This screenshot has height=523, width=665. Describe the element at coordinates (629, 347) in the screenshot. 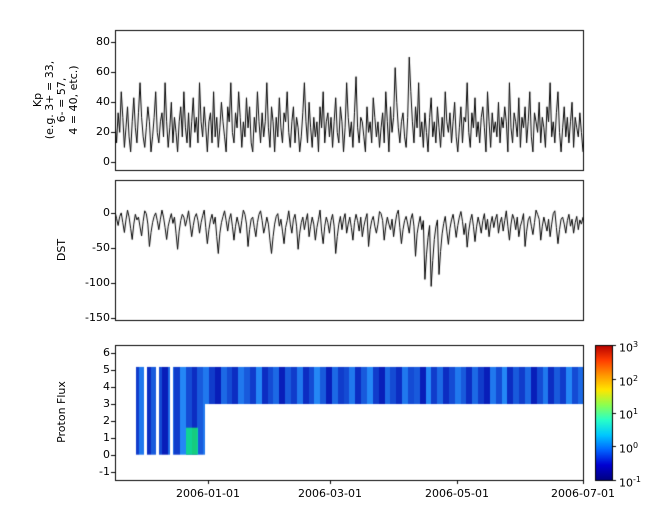

I see `colorbar-tick-1e3: 10³` at that location.